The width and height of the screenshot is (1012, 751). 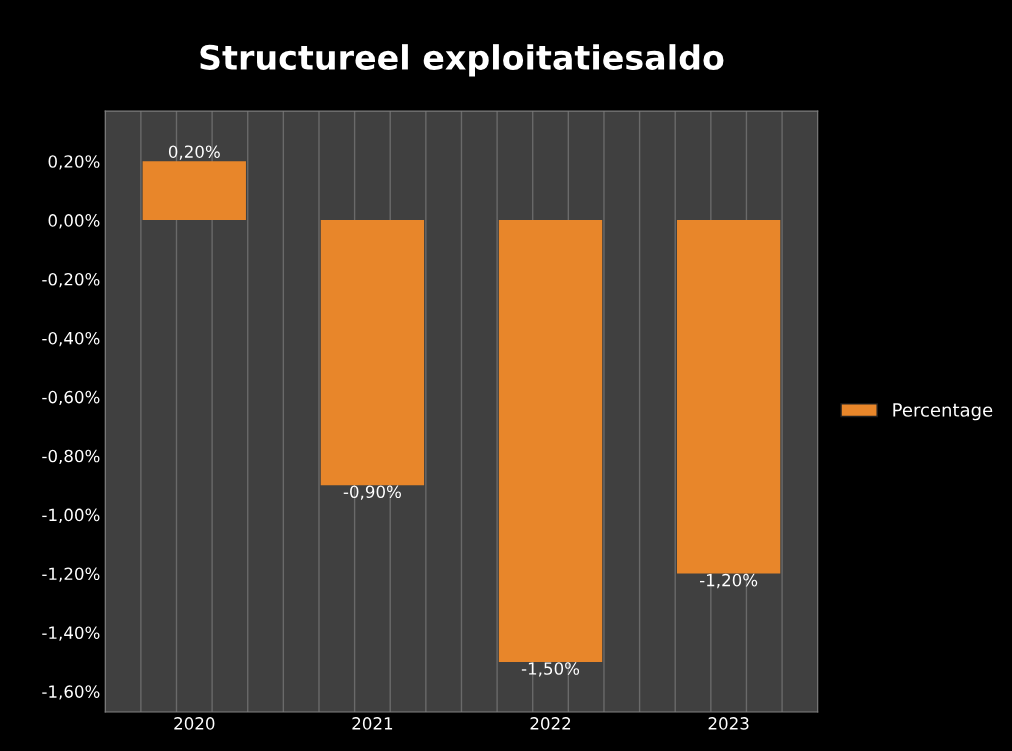 What do you see at coordinates (728, 581) in the screenshot?
I see `data-label: -1,20%` at bounding box center [728, 581].